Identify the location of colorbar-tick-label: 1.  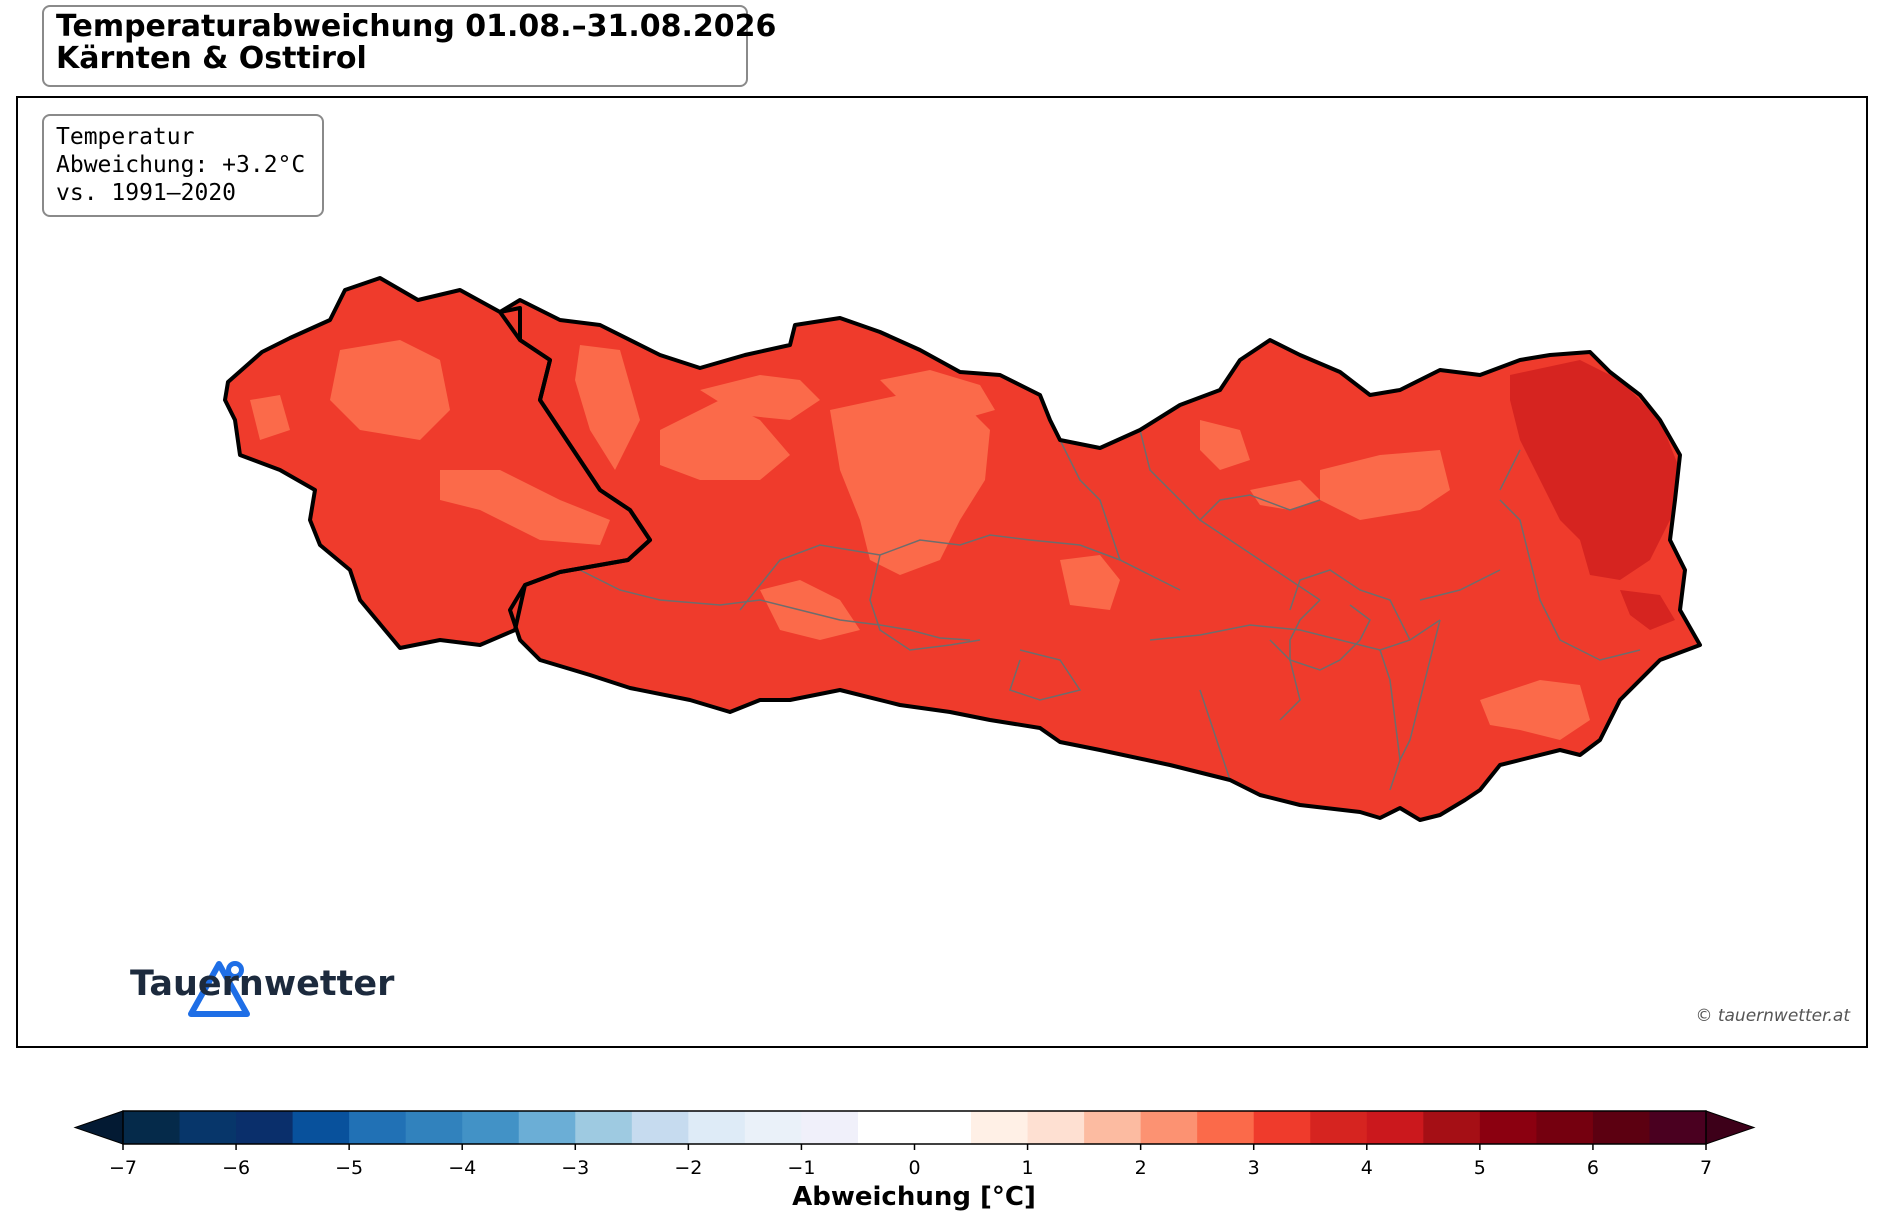
(1028, 1168).